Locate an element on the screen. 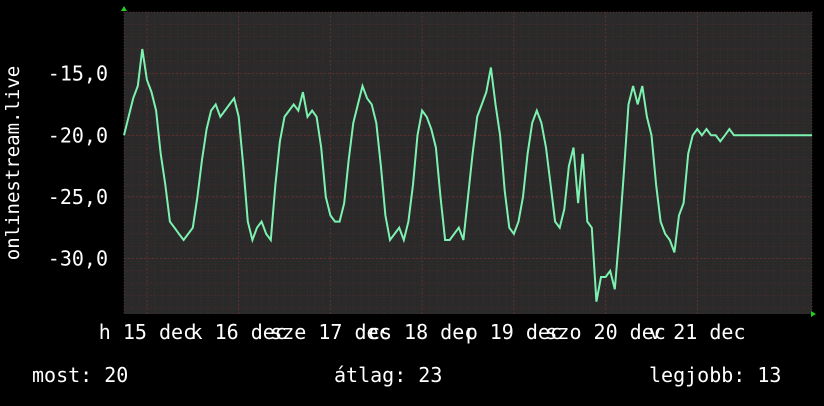 The height and width of the screenshot is (406, 824). y-axis-label: onlinestream.live is located at coordinates (13, 163).